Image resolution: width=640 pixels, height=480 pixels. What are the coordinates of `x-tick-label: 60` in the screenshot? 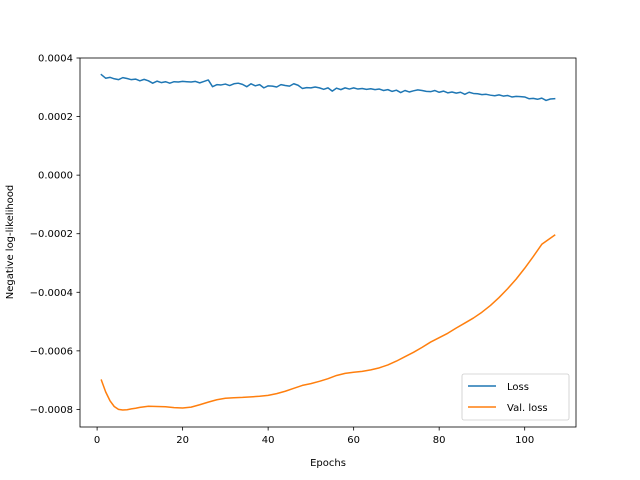 It's located at (353, 440).